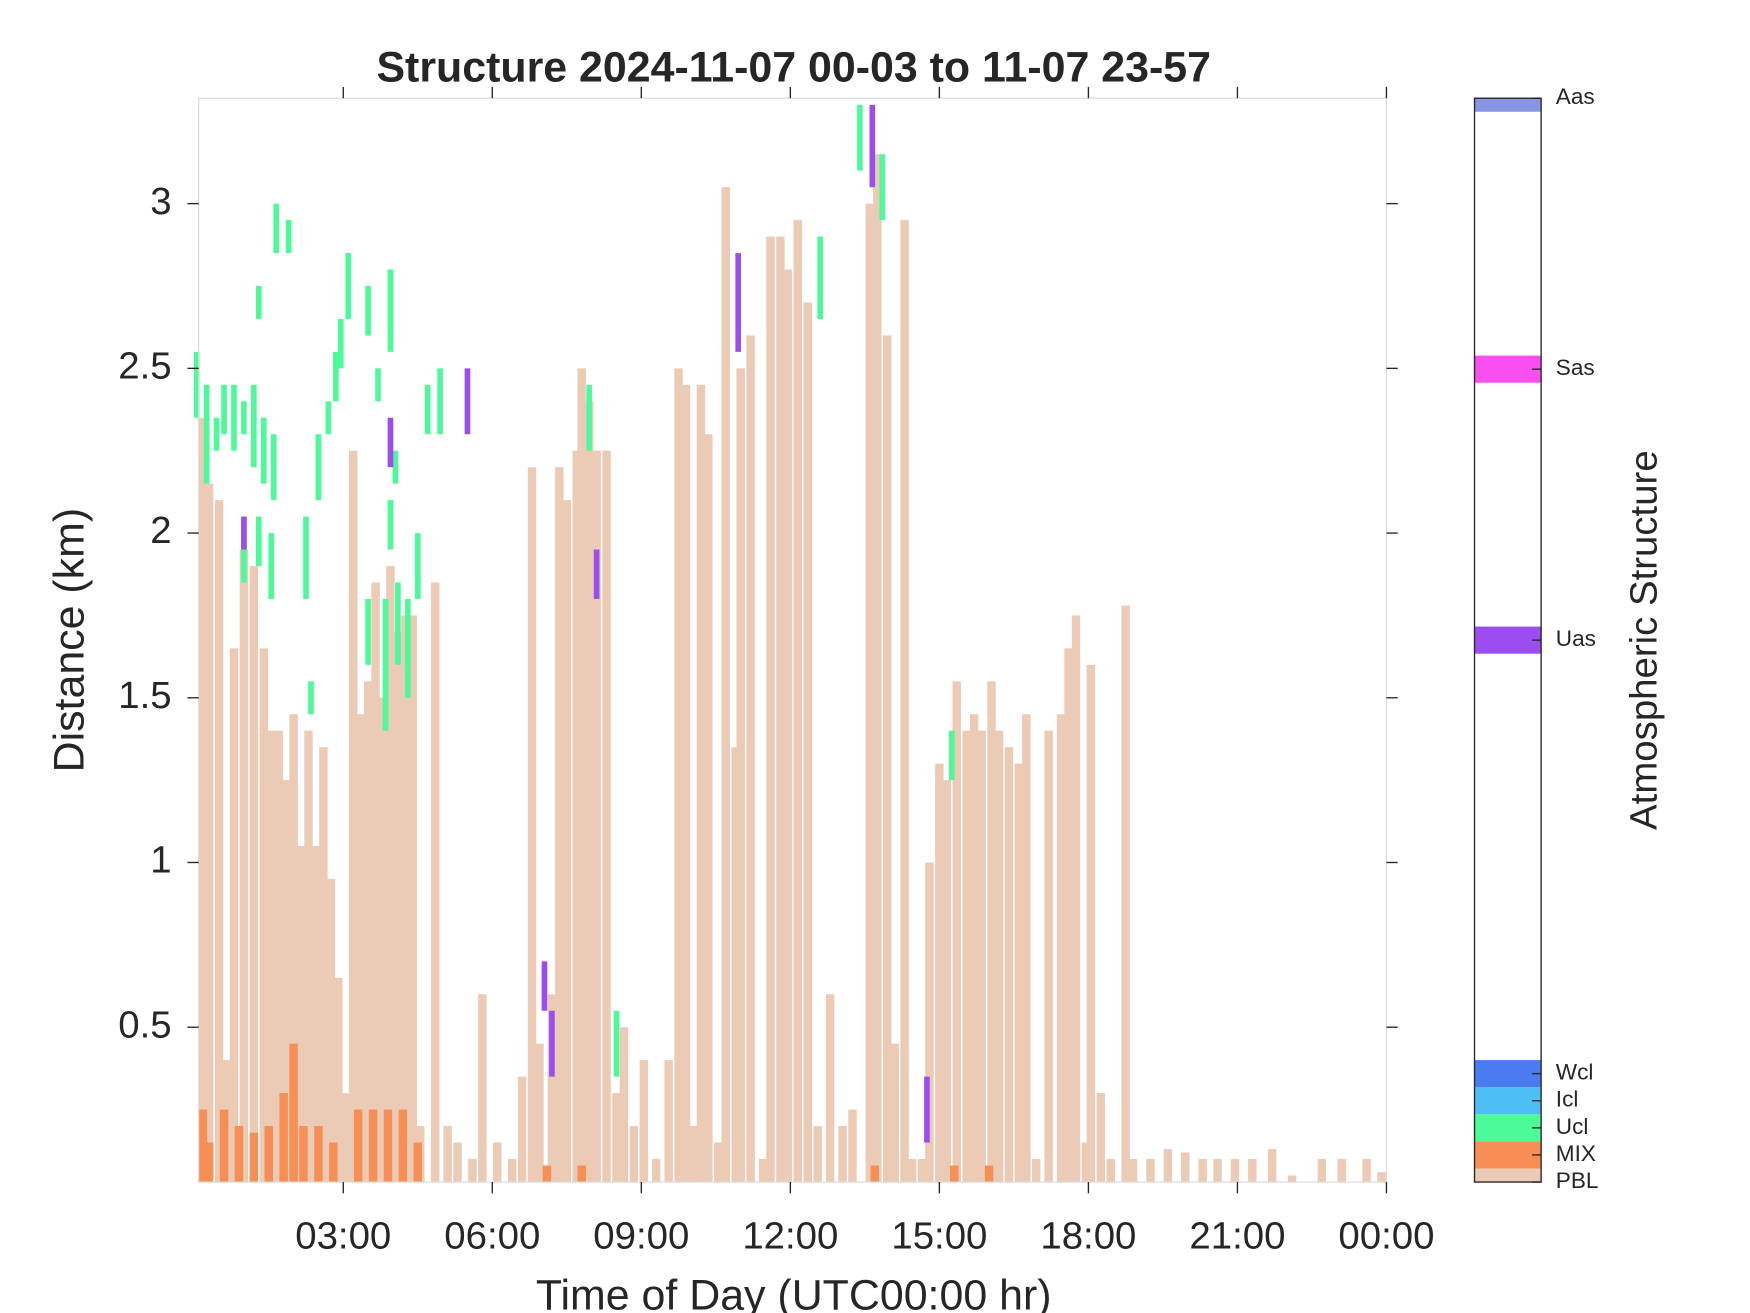 The image size is (1750, 1313). What do you see at coordinates (1575, 367) in the screenshot?
I see `colorbar-tick-label: Sas` at bounding box center [1575, 367].